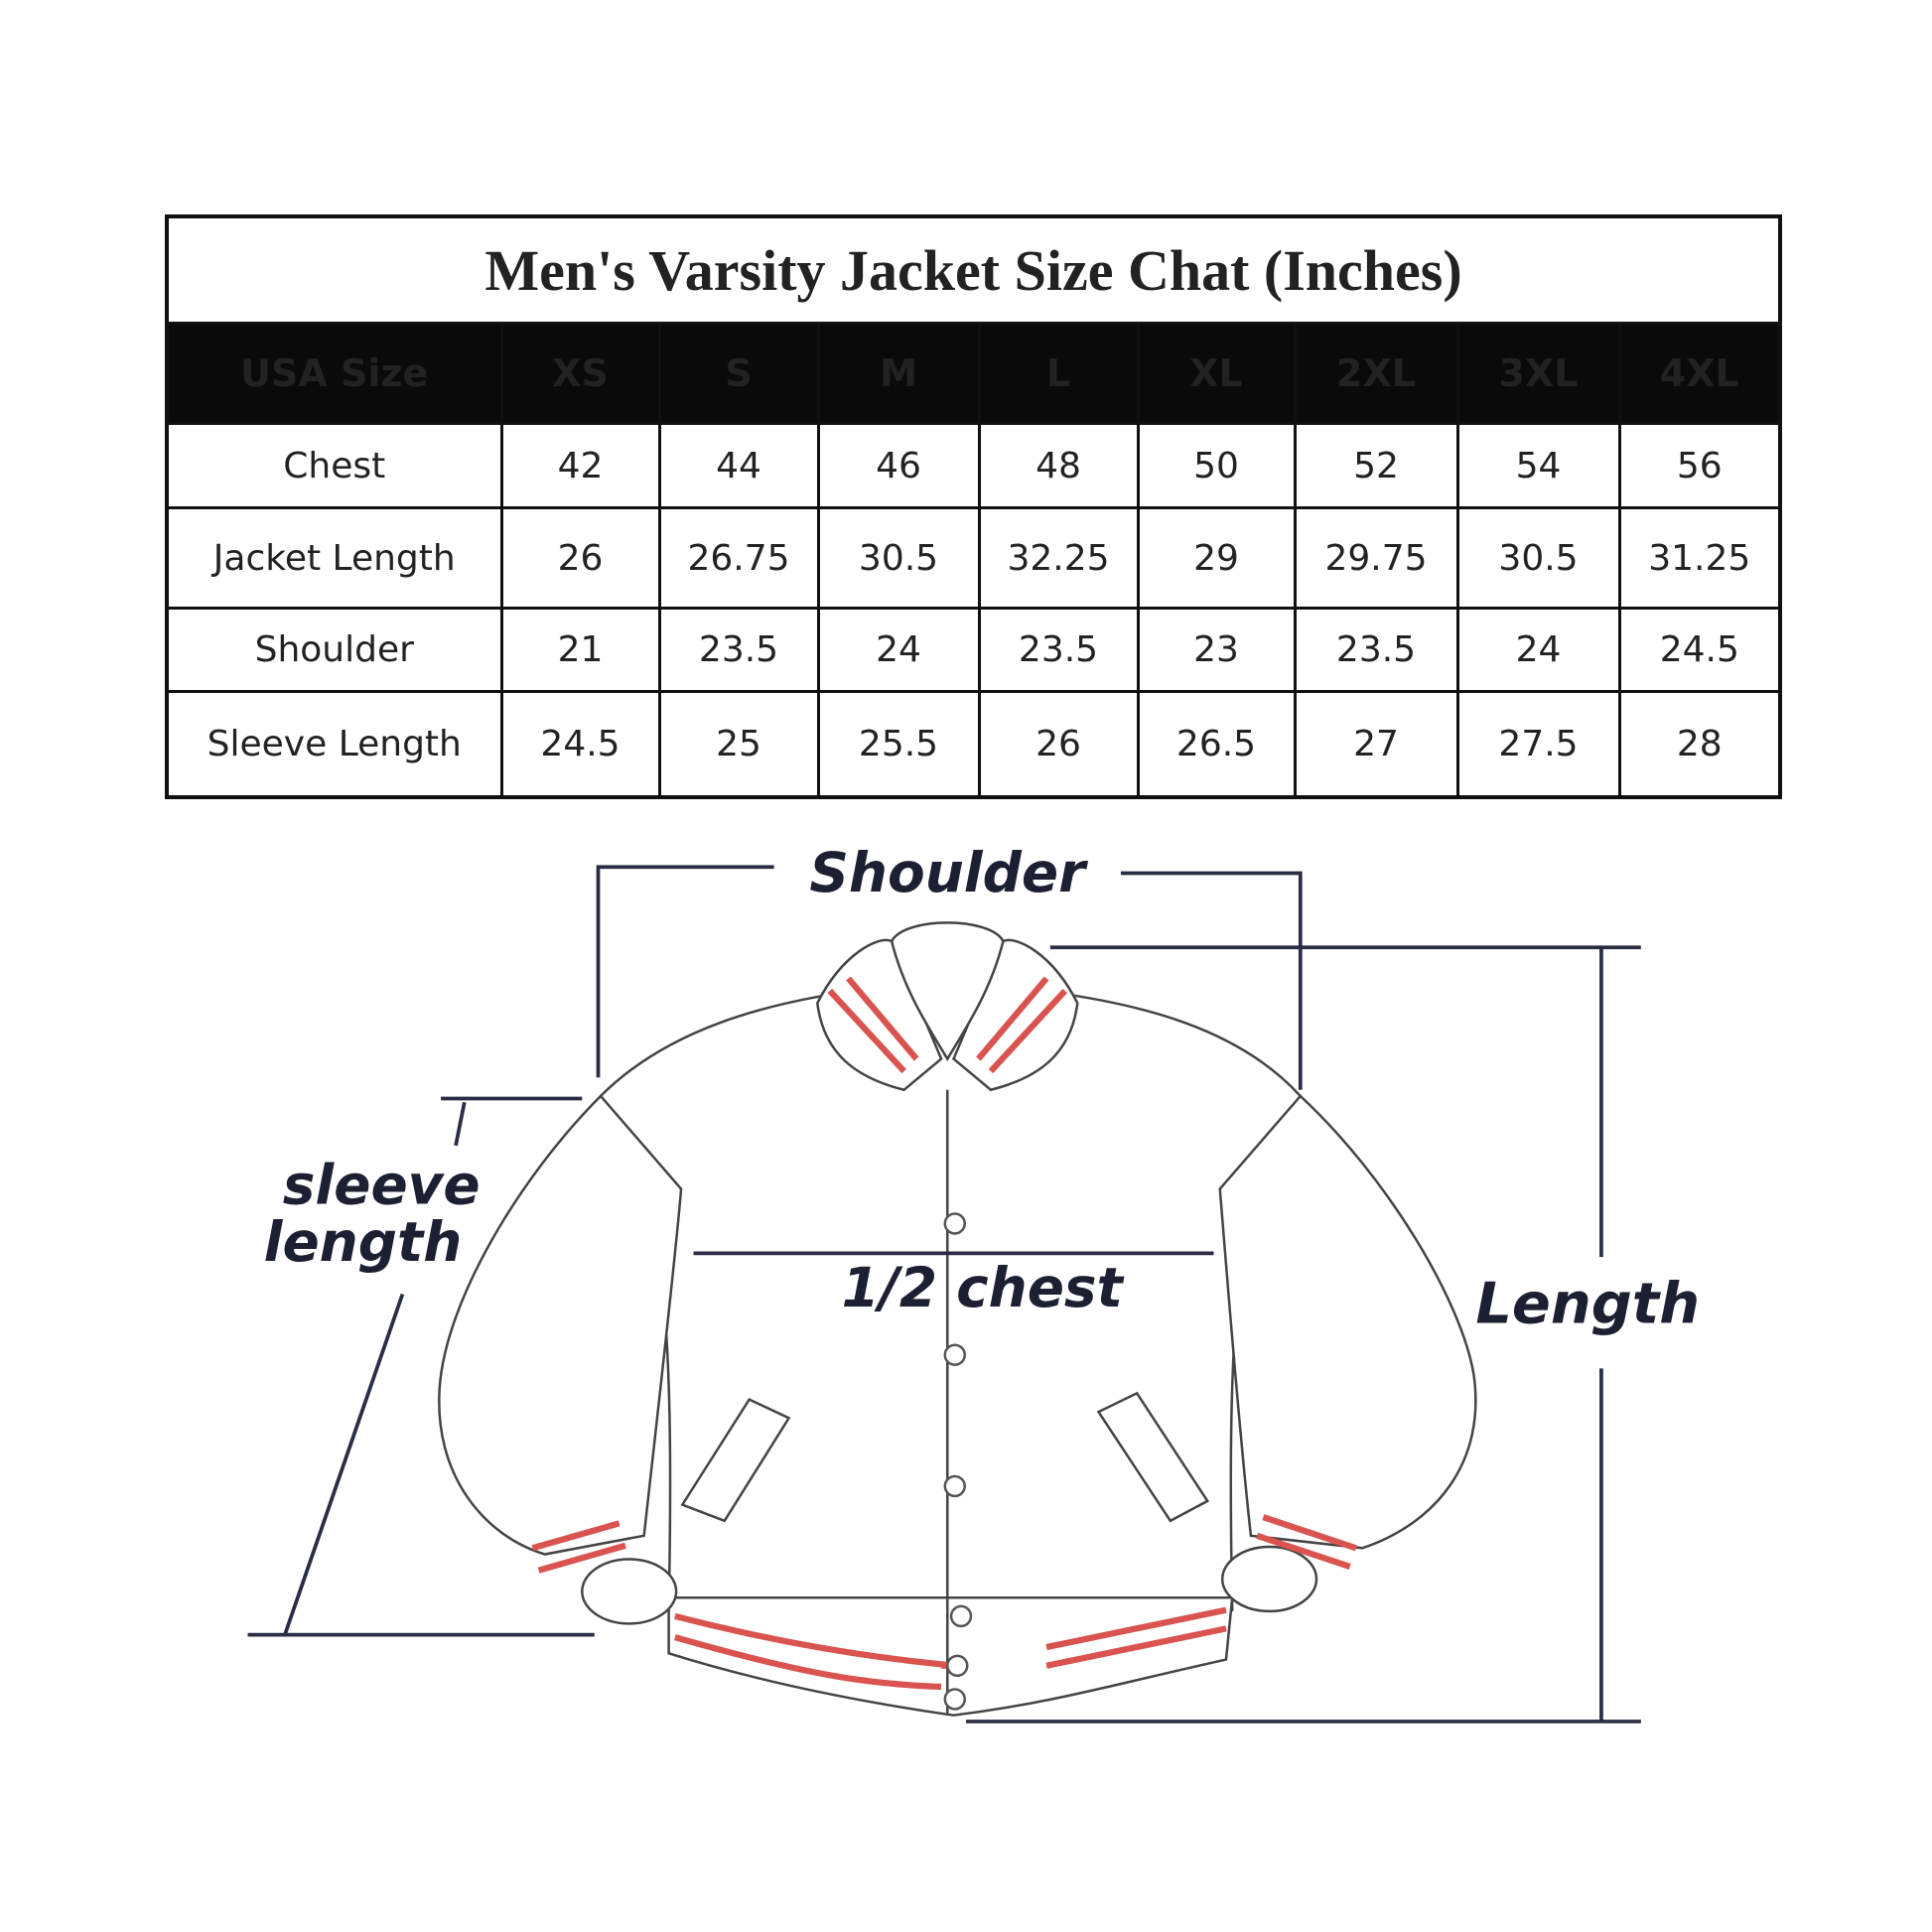 Image resolution: width=1932 pixels, height=1932 pixels. I want to click on cell: 25, so click(739, 744).